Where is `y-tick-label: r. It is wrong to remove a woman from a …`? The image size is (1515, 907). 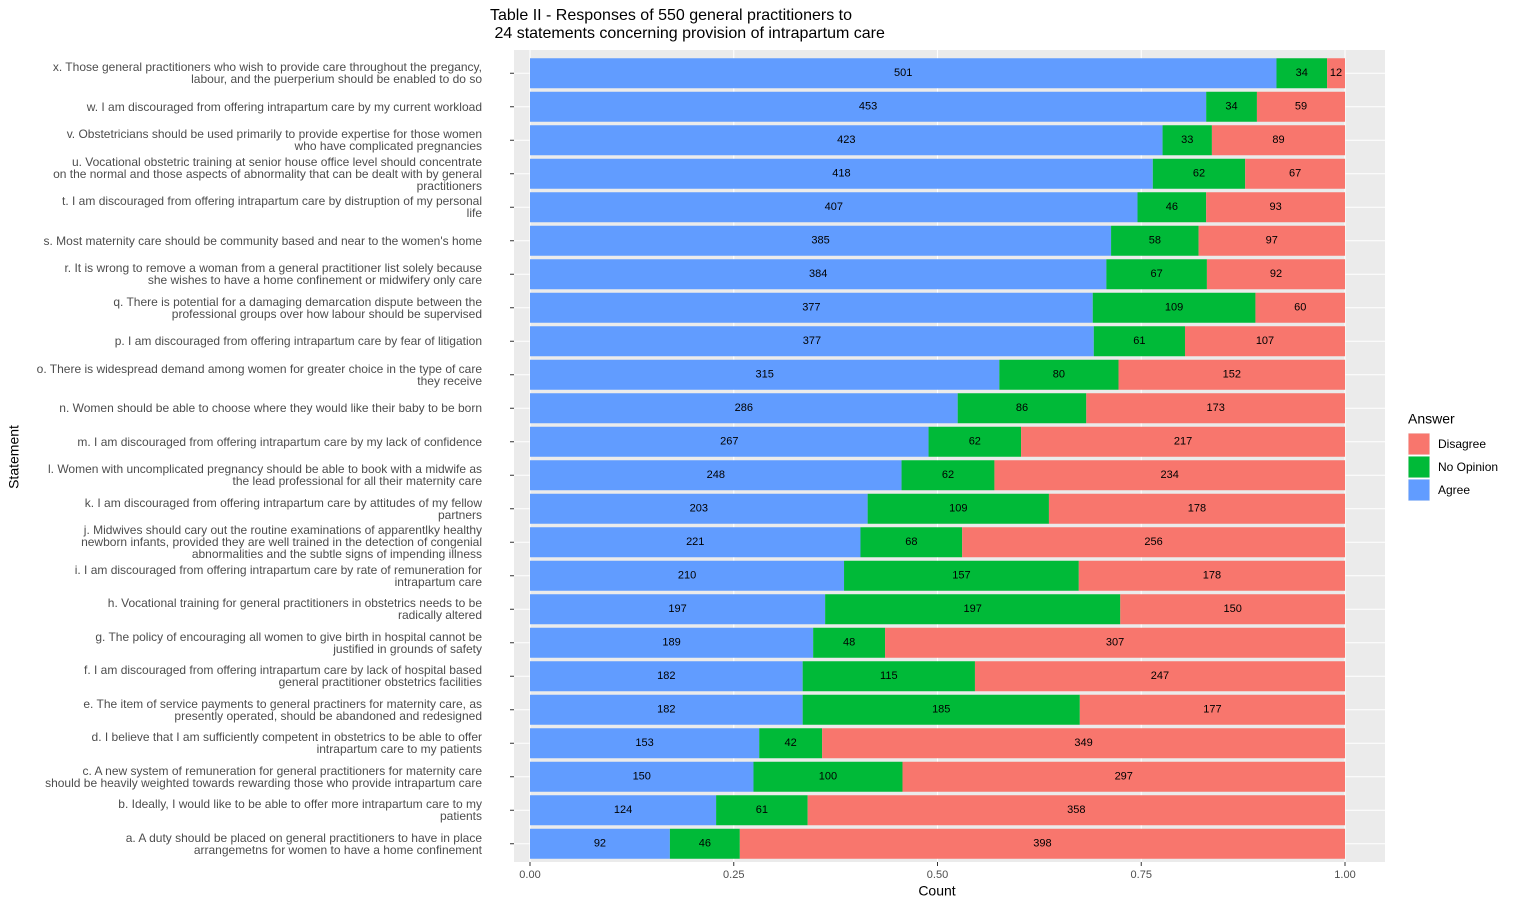
y-tick-label: r. It is wrong to remove a woman from a … is located at coordinates (273, 274).